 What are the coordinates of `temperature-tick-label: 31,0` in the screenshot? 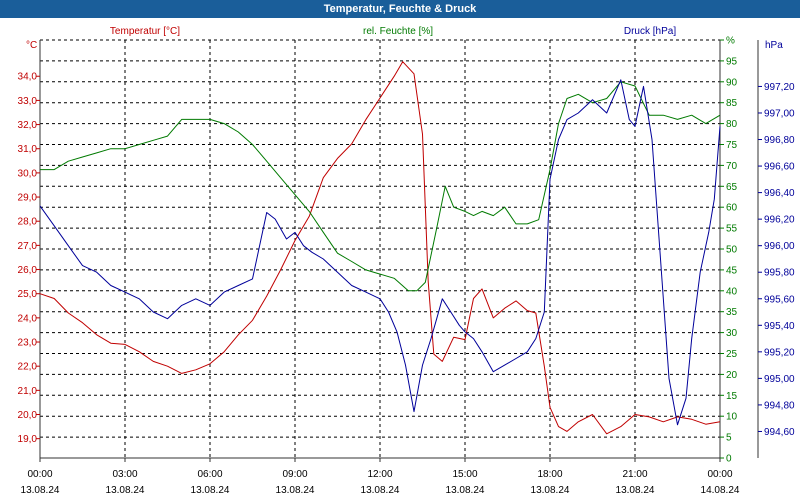 It's located at (28, 149).